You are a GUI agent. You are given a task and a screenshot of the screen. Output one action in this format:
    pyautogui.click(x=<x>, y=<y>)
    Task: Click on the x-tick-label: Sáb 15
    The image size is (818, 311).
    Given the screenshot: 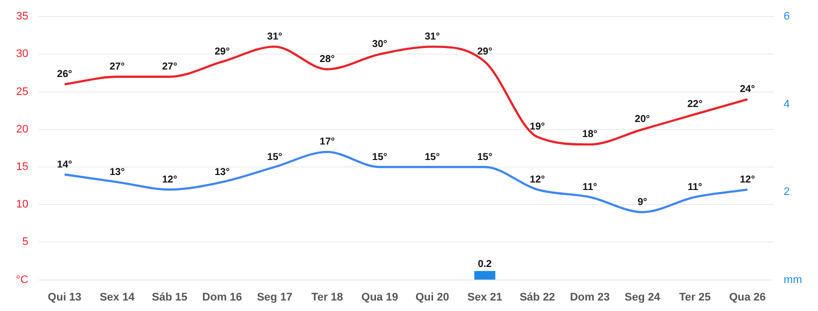 What is the action you would take?
    pyautogui.click(x=170, y=297)
    